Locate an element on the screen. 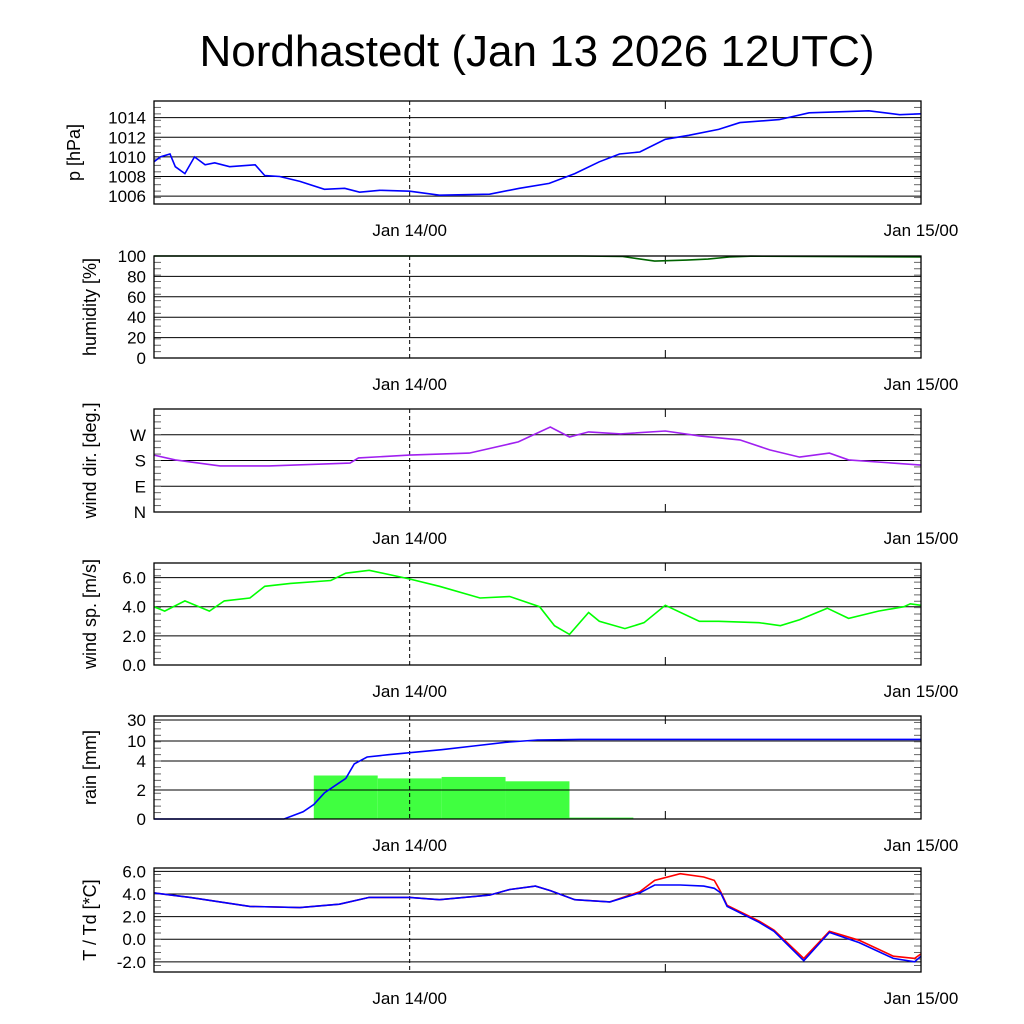 This screenshot has width=1024, height=1024. y-tick-label: 1010 is located at coordinates (127, 157).